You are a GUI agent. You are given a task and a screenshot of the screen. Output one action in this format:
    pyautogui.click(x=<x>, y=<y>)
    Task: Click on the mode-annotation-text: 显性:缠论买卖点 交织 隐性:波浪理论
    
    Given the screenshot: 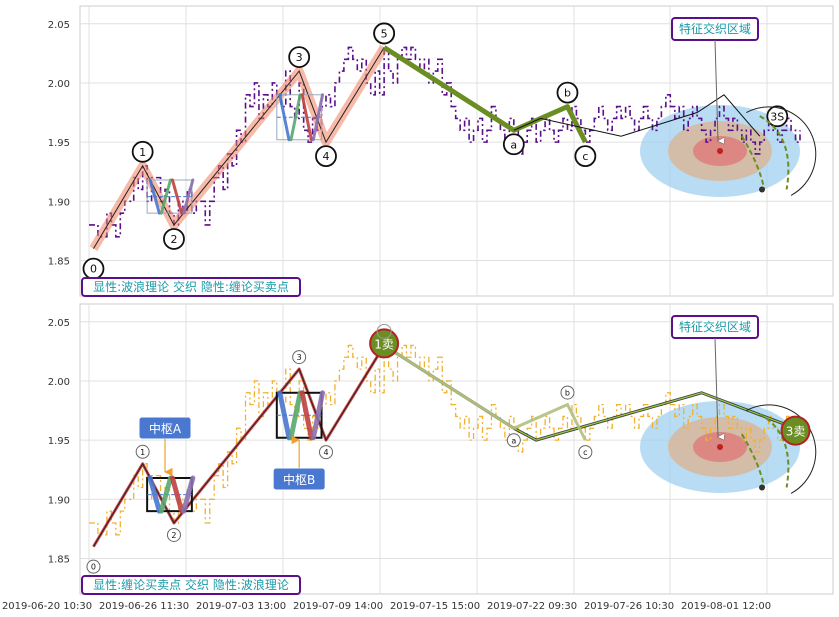 What is the action you would take?
    pyautogui.click(x=191, y=584)
    